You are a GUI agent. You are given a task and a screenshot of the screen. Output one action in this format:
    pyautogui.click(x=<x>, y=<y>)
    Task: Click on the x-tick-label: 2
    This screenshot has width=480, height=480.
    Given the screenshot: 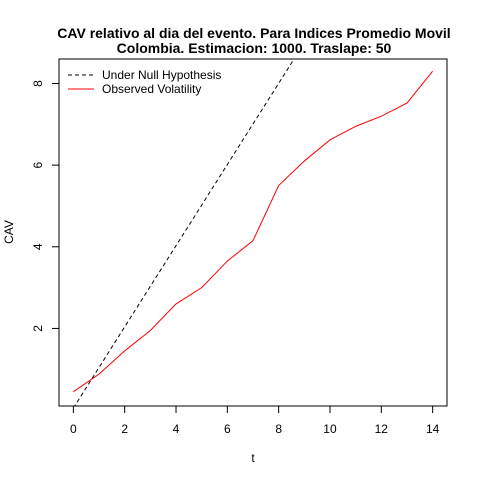 What is the action you would take?
    pyautogui.click(x=124, y=429)
    